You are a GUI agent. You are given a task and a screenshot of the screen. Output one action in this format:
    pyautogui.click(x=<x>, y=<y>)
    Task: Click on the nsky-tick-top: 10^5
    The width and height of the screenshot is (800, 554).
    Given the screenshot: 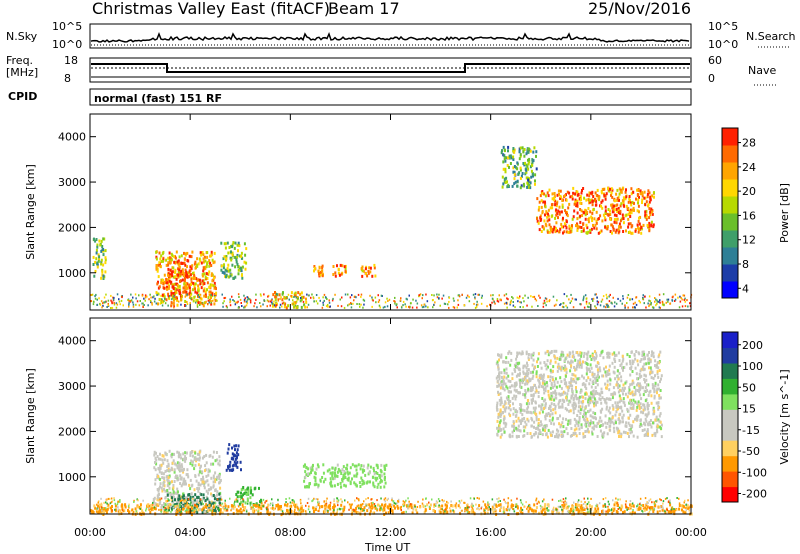 What is the action you would take?
    pyautogui.click(x=67, y=26)
    